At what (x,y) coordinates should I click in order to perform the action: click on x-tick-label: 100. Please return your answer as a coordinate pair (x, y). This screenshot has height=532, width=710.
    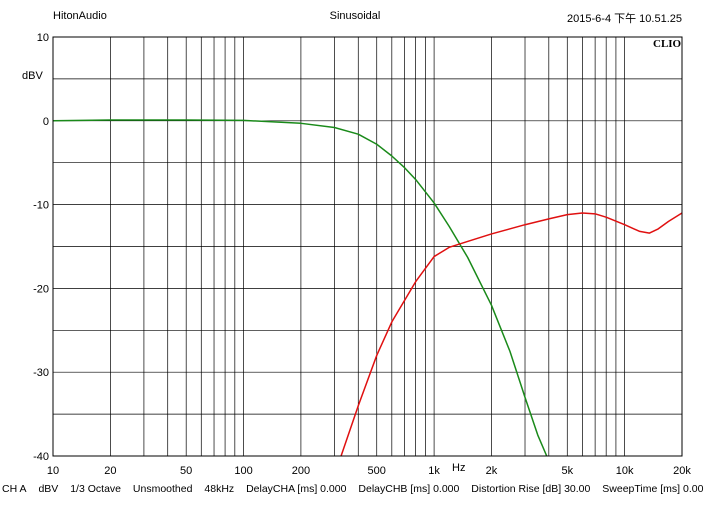
    Looking at the image, I should click on (243, 471).